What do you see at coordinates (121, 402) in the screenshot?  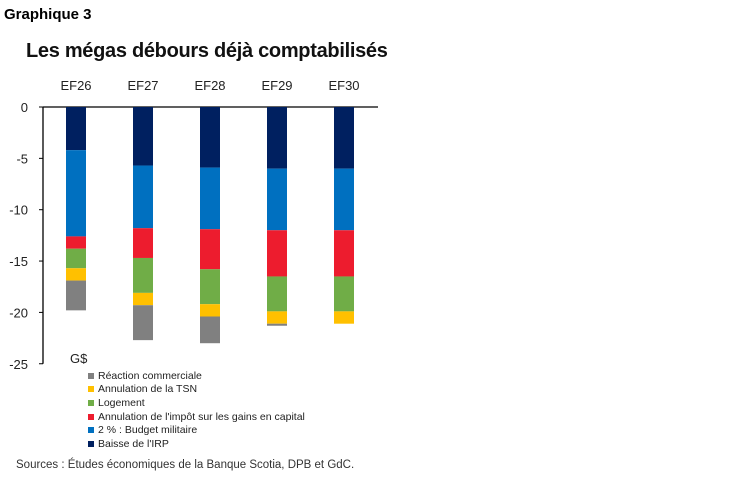 I see `legend-label: Logement` at bounding box center [121, 402].